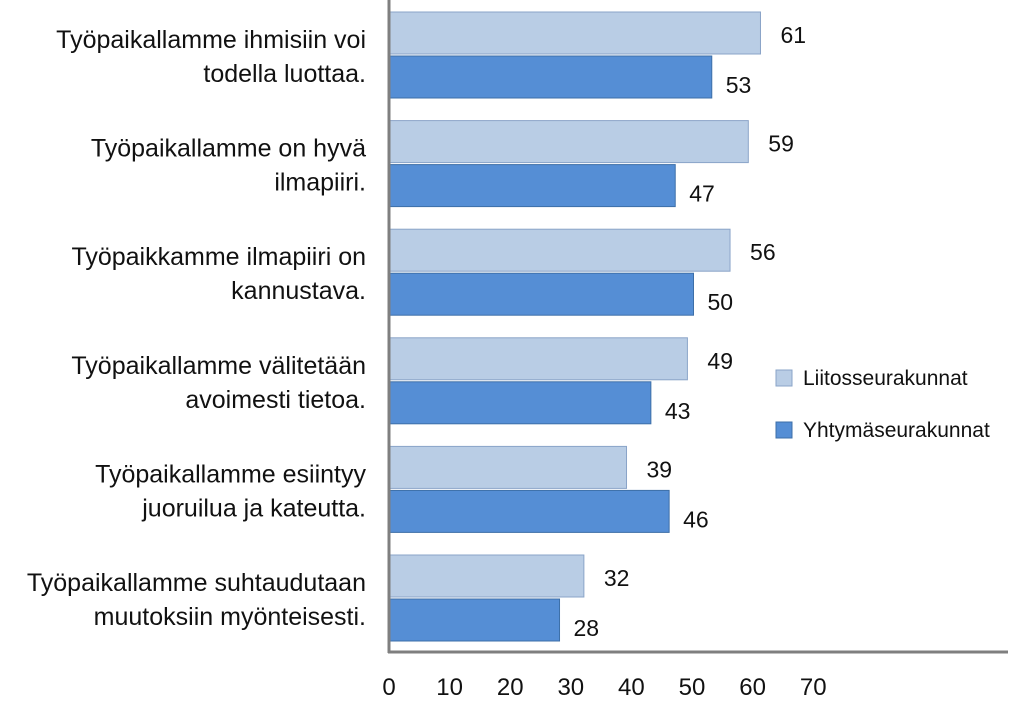  I want to click on data-label: 47, so click(702, 194).